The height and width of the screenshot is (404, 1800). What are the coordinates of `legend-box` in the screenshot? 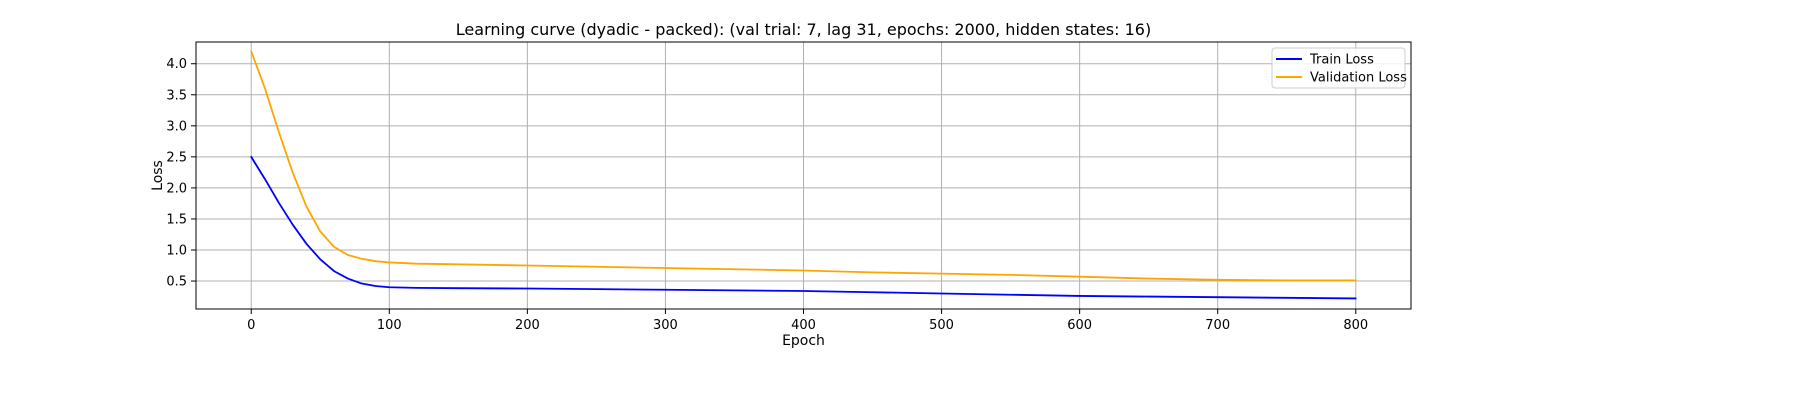 It's located at (1338, 68).